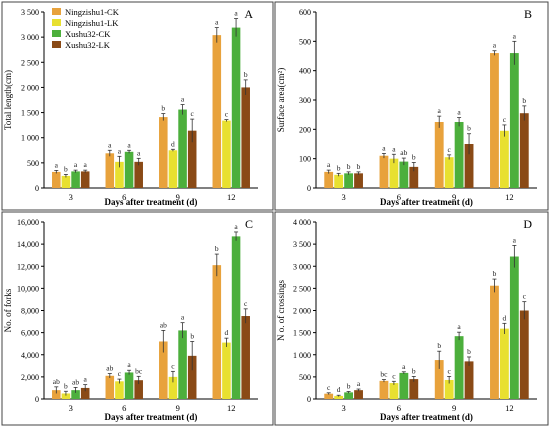 The width and height of the screenshot is (550, 432). I want to click on y-tick-label: 200, so click(305, 129).